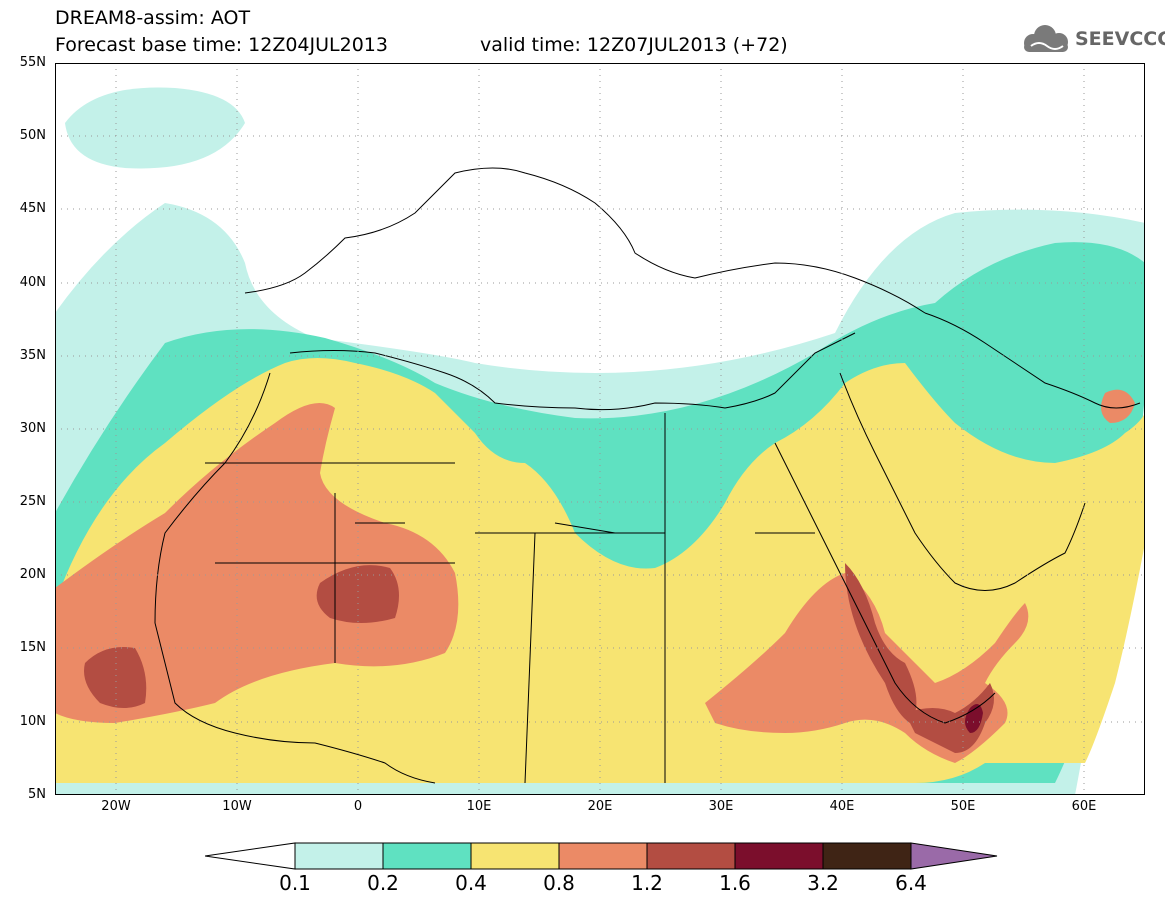  Describe the element at coordinates (358, 806) in the screenshot. I see `lon-label: 0` at that location.